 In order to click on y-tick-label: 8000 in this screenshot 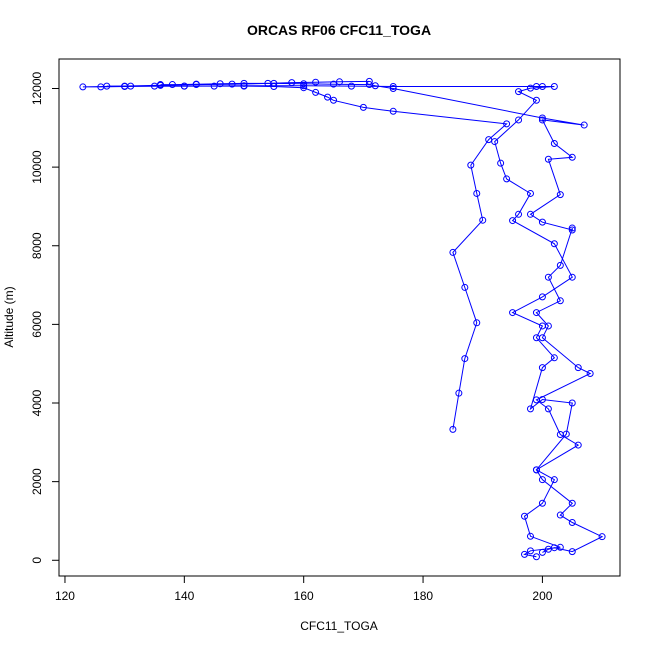, I will do `click(37, 245)`.